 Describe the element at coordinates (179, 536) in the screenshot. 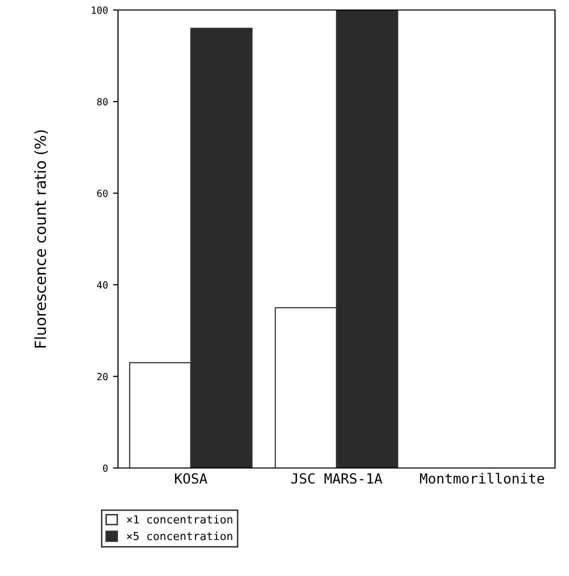

I see `legend-label: ×5 concentration` at that location.